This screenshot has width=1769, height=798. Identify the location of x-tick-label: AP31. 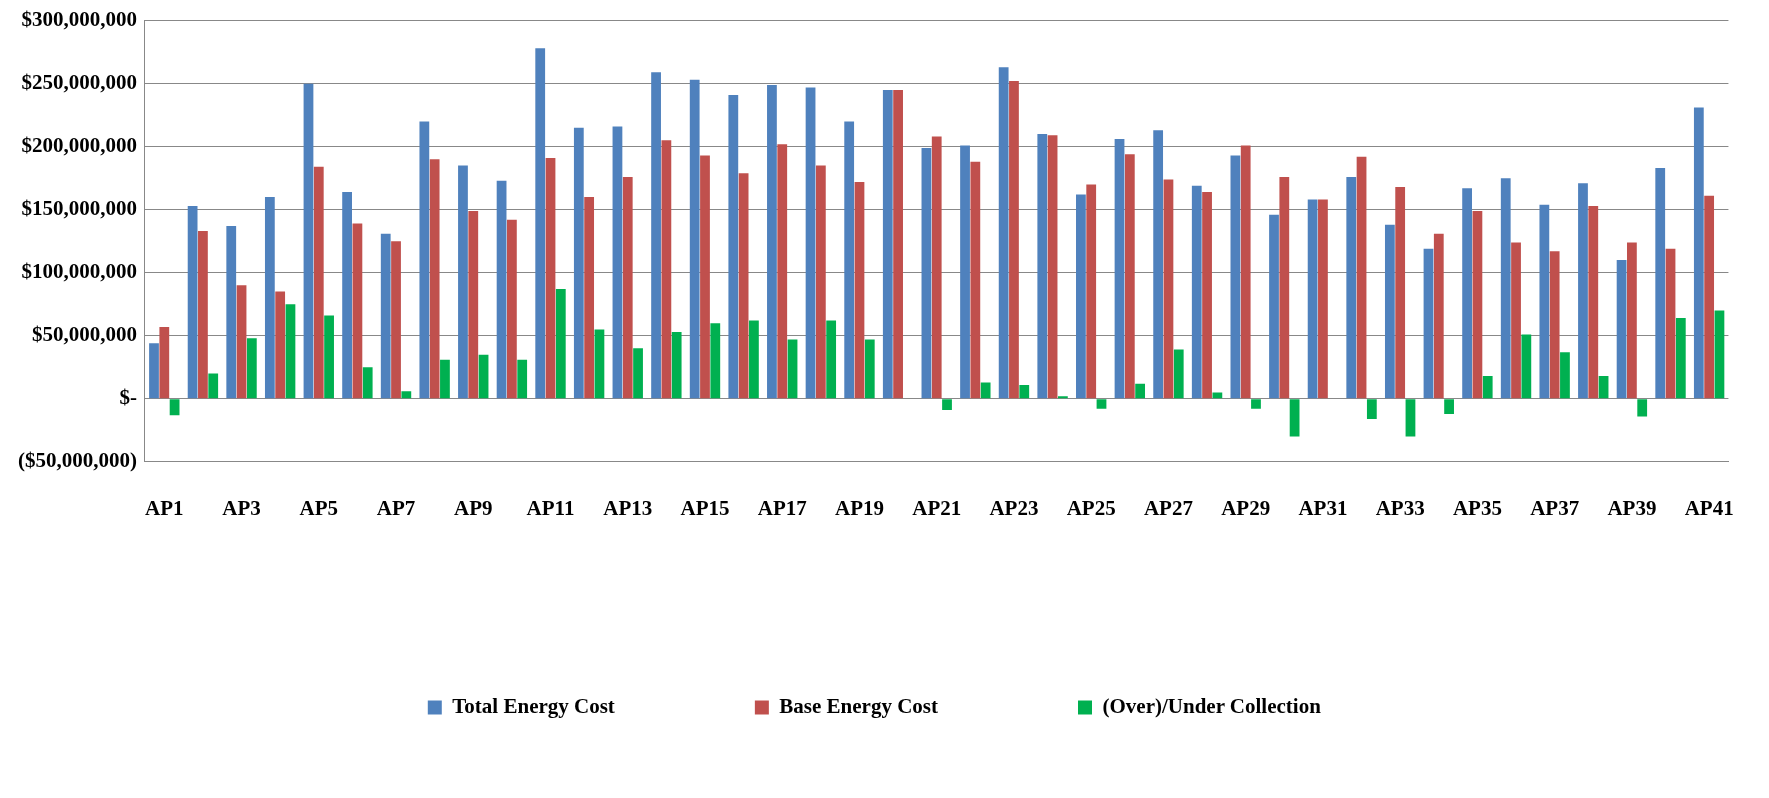
(1323, 507).